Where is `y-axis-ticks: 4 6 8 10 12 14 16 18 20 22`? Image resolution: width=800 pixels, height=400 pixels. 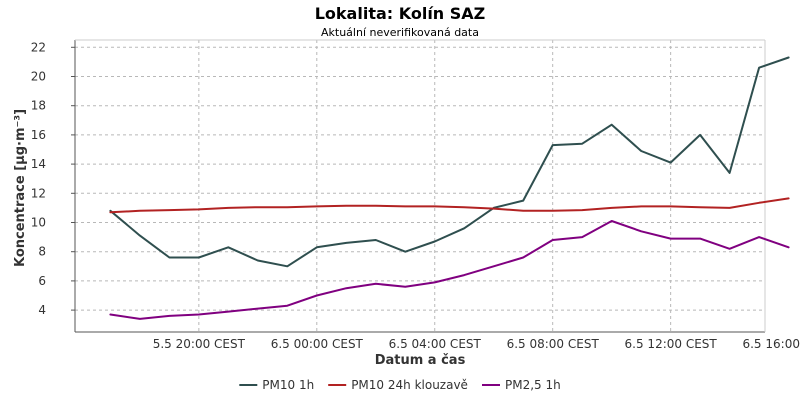
y-axis-ticks: 4 6 8 10 12 14 16 18 20 22 is located at coordinates (53, 178).